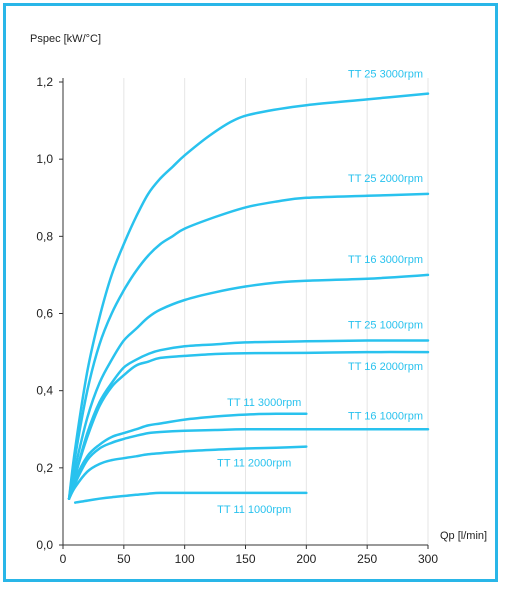 The width and height of the screenshot is (506, 591). Describe the element at coordinates (44, 545) in the screenshot. I see `y-tick-label: 0,0` at that location.